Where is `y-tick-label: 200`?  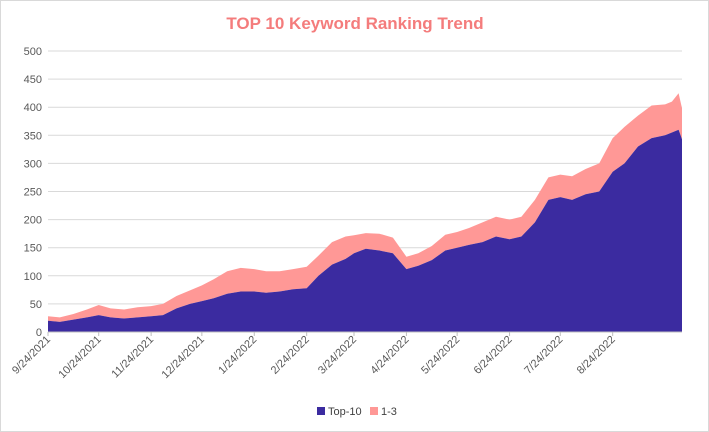 y-tick-label: 200 is located at coordinates (33, 221).